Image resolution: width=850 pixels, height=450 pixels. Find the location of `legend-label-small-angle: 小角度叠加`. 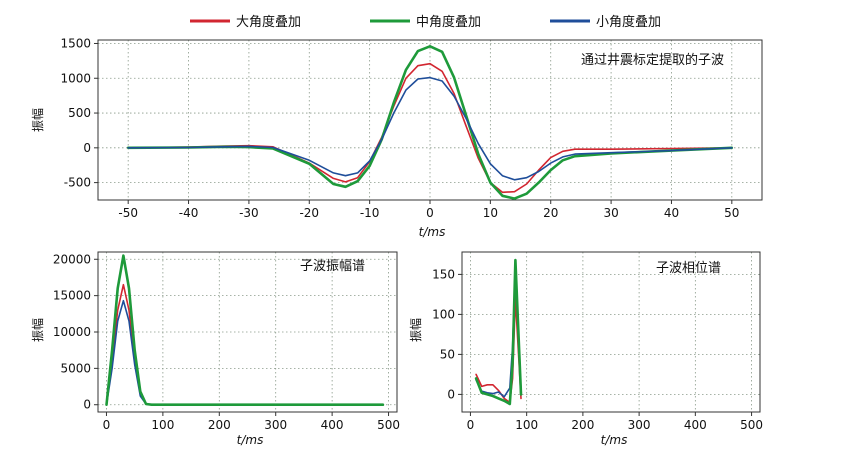

legend-label-small-angle: 小角度叠加 is located at coordinates (628, 22).